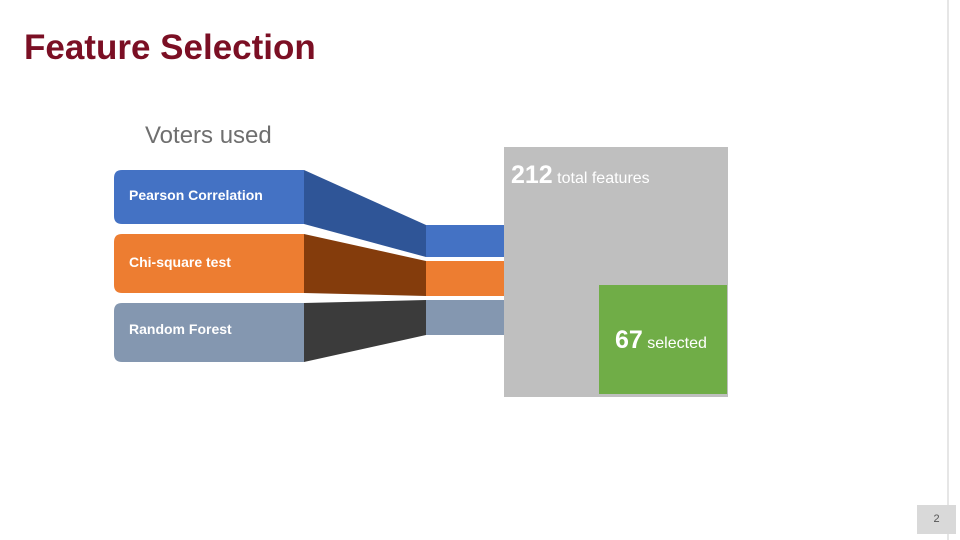 This screenshot has height=540, width=960. Describe the element at coordinates (603, 178) in the screenshot. I see `total-features-text: total features` at that location.